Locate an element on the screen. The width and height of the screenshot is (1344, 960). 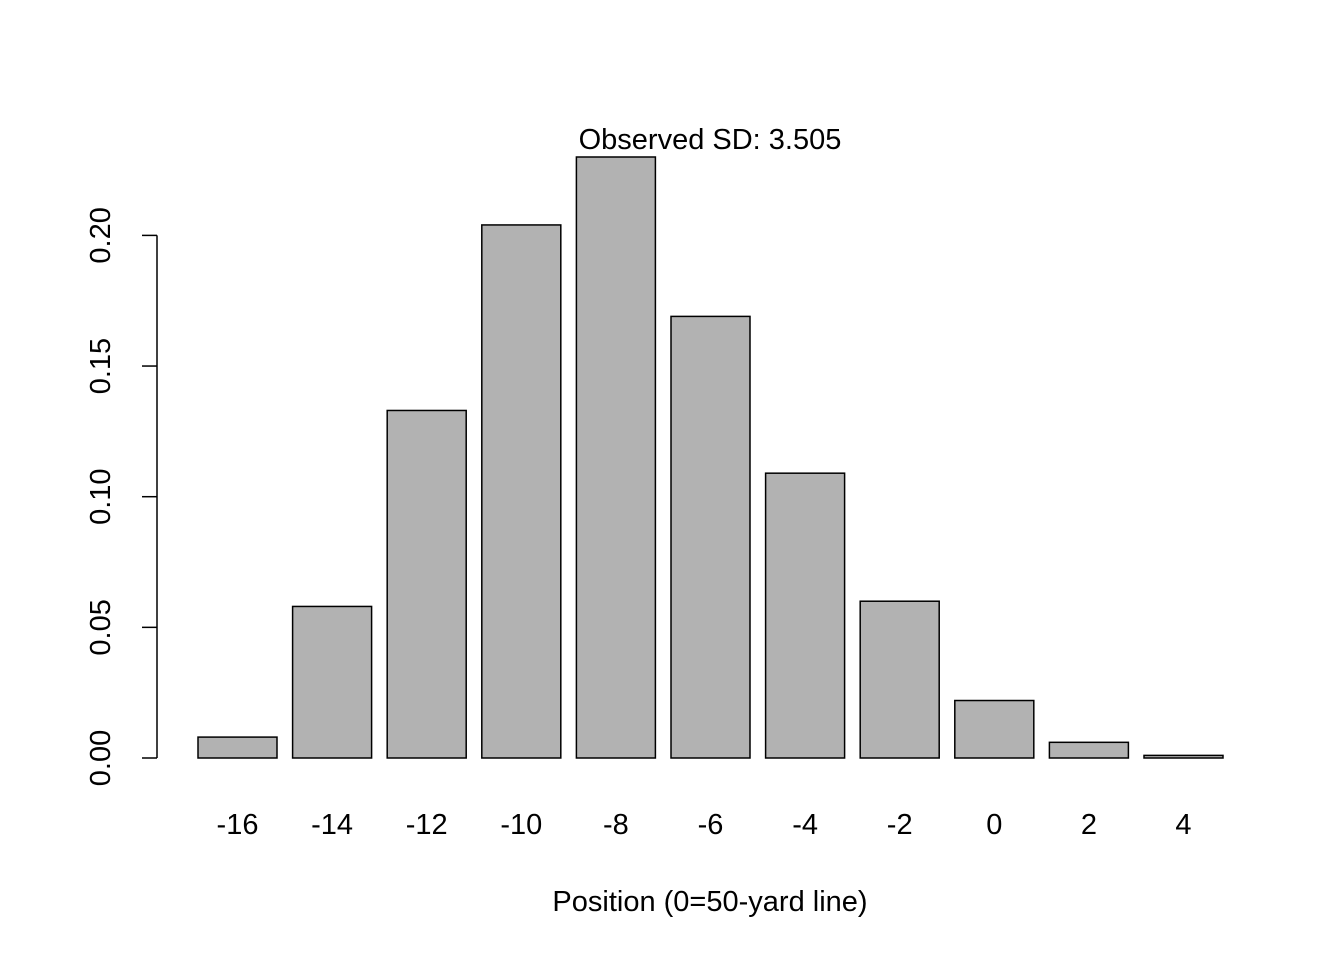
x-tick-label: -12 is located at coordinates (427, 825).